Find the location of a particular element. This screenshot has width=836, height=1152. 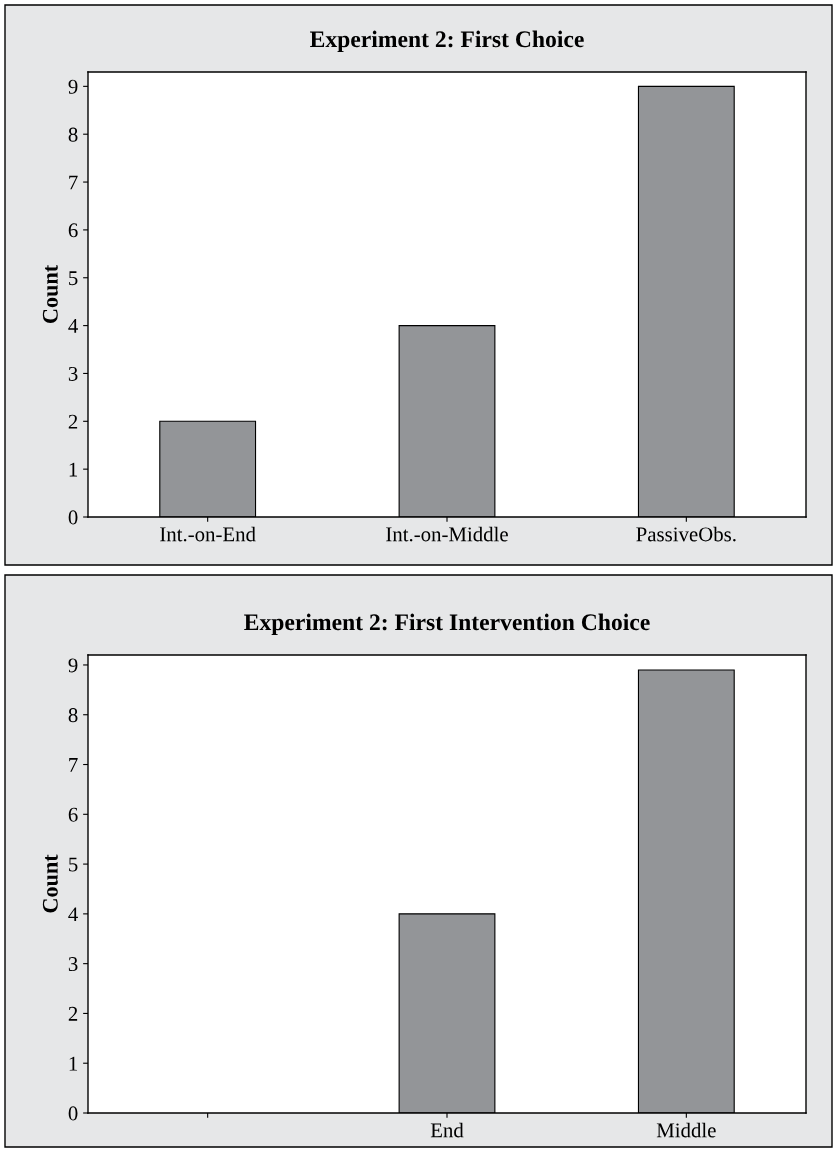

x-tick-label: PassiveObs. is located at coordinates (686, 534).